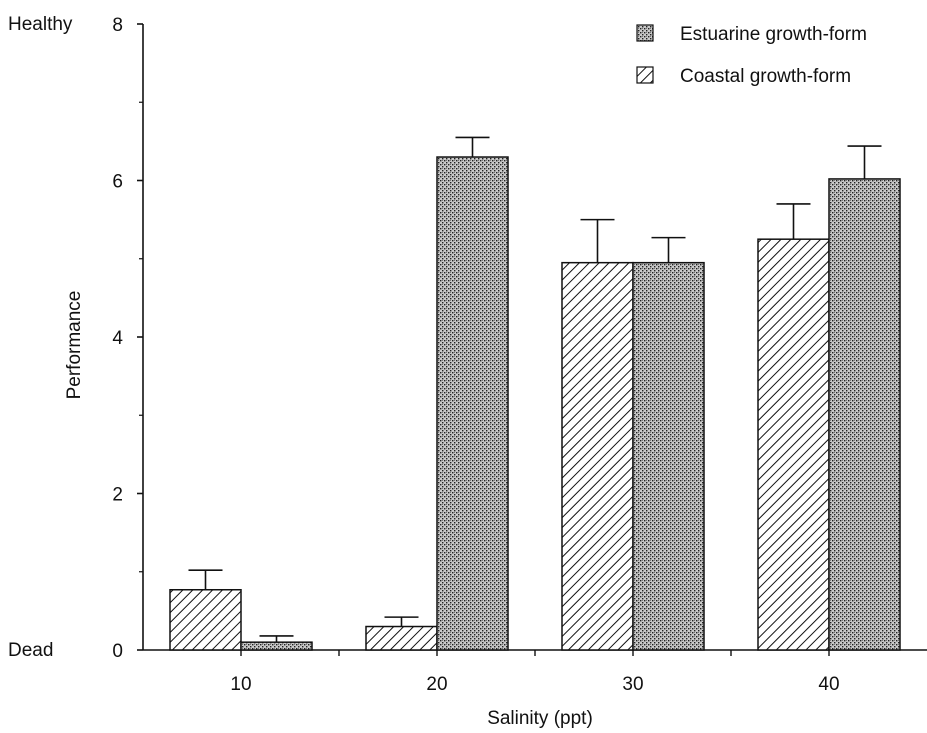 The height and width of the screenshot is (733, 927). I want to click on x-tick-label: 30, so click(632, 684).